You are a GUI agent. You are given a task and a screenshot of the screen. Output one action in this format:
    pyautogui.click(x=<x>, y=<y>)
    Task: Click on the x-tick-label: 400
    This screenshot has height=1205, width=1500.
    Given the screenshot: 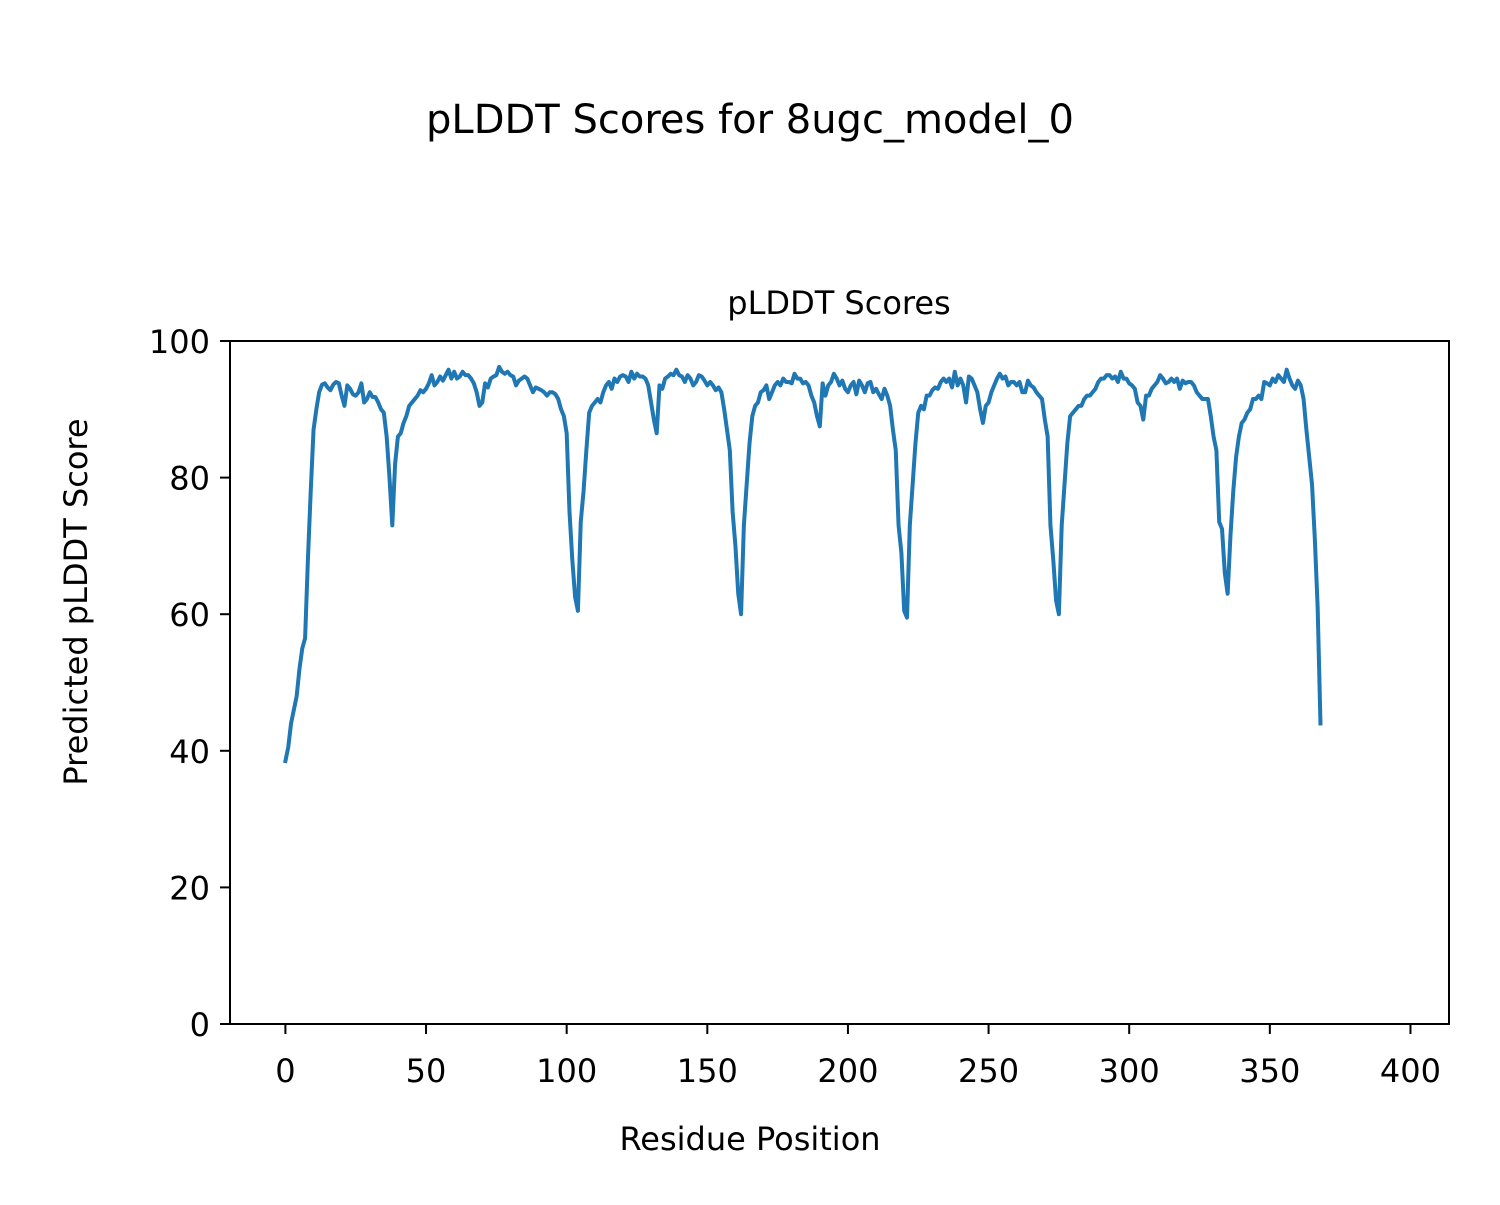 What is the action you would take?
    pyautogui.click(x=1410, y=1071)
    